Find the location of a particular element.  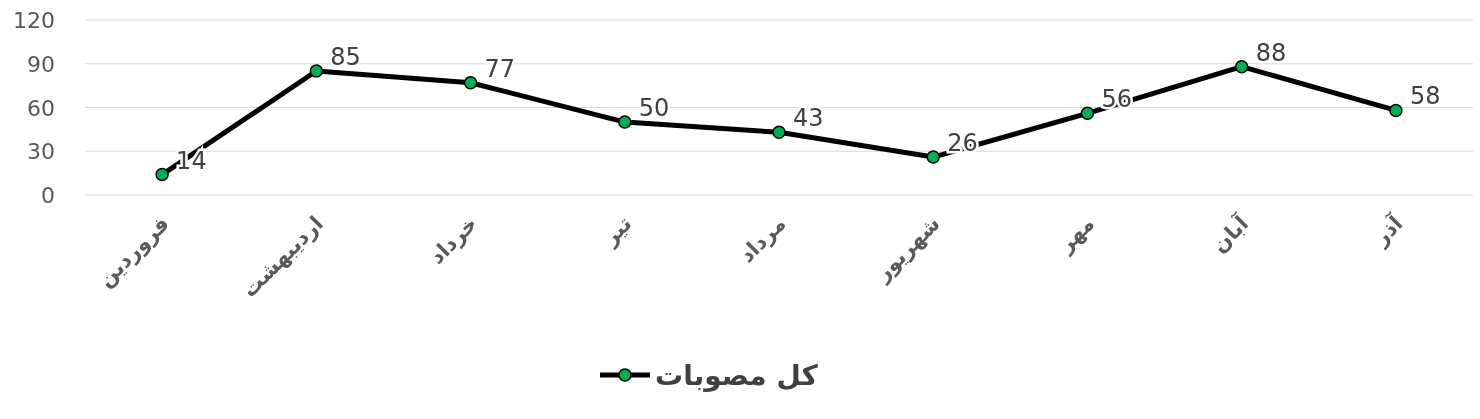

y-tick-label: 90 is located at coordinates (41, 64).